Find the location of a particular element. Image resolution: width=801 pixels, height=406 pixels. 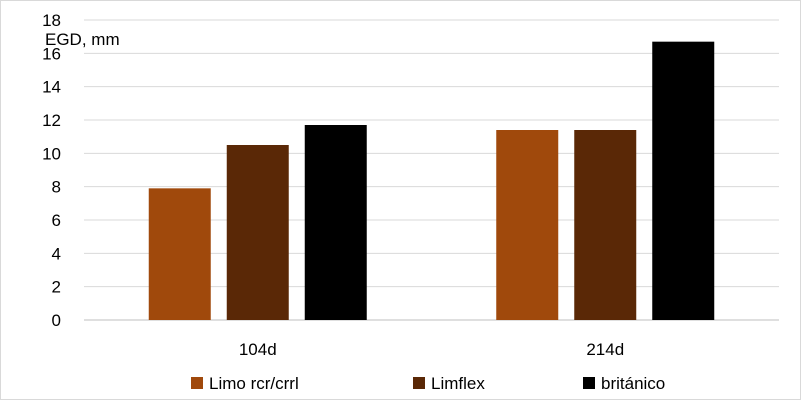

legend-label: británico is located at coordinates (633, 383).